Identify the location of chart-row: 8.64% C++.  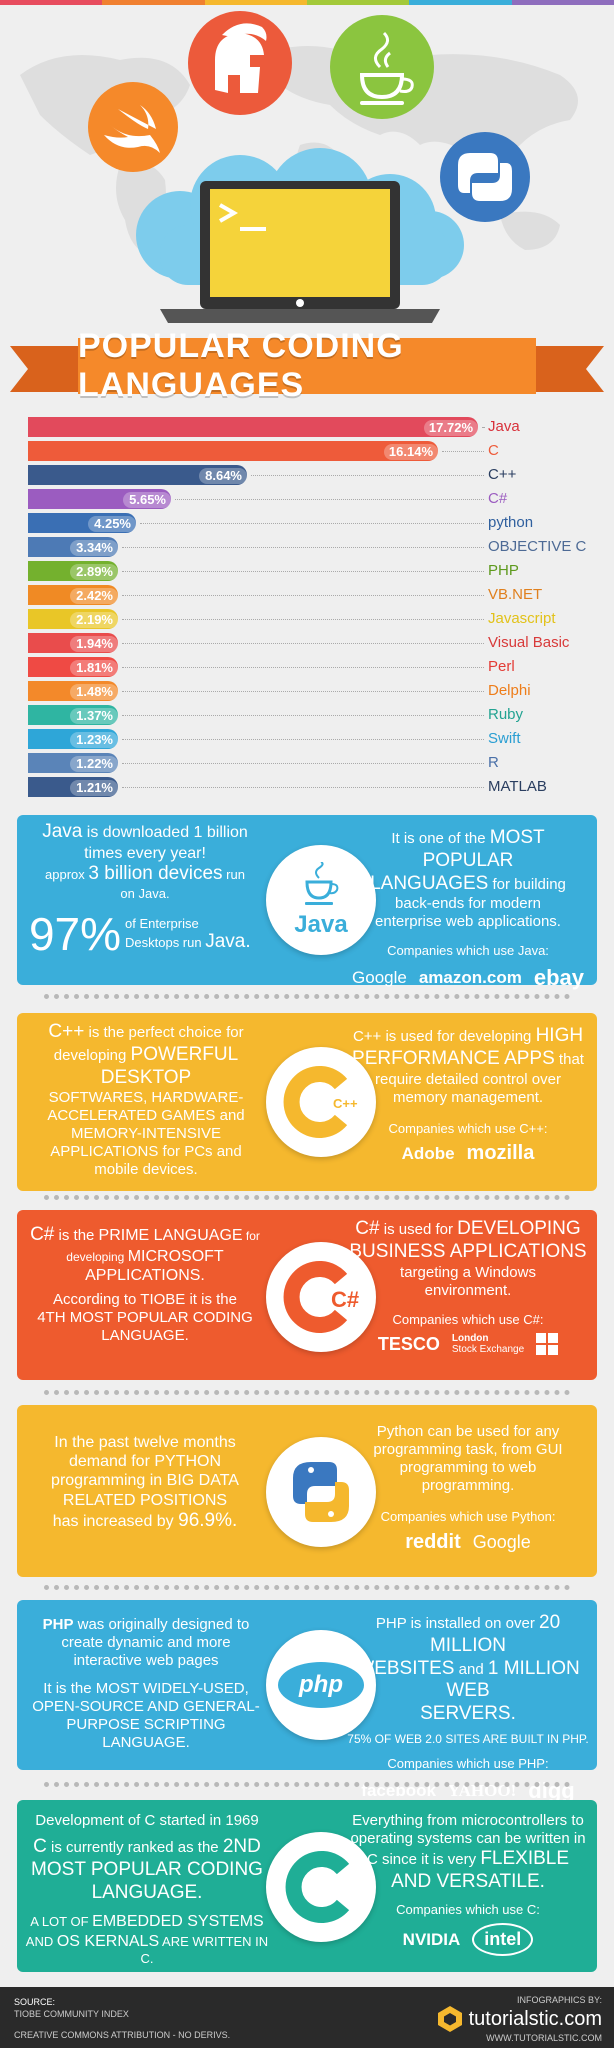
(308, 475).